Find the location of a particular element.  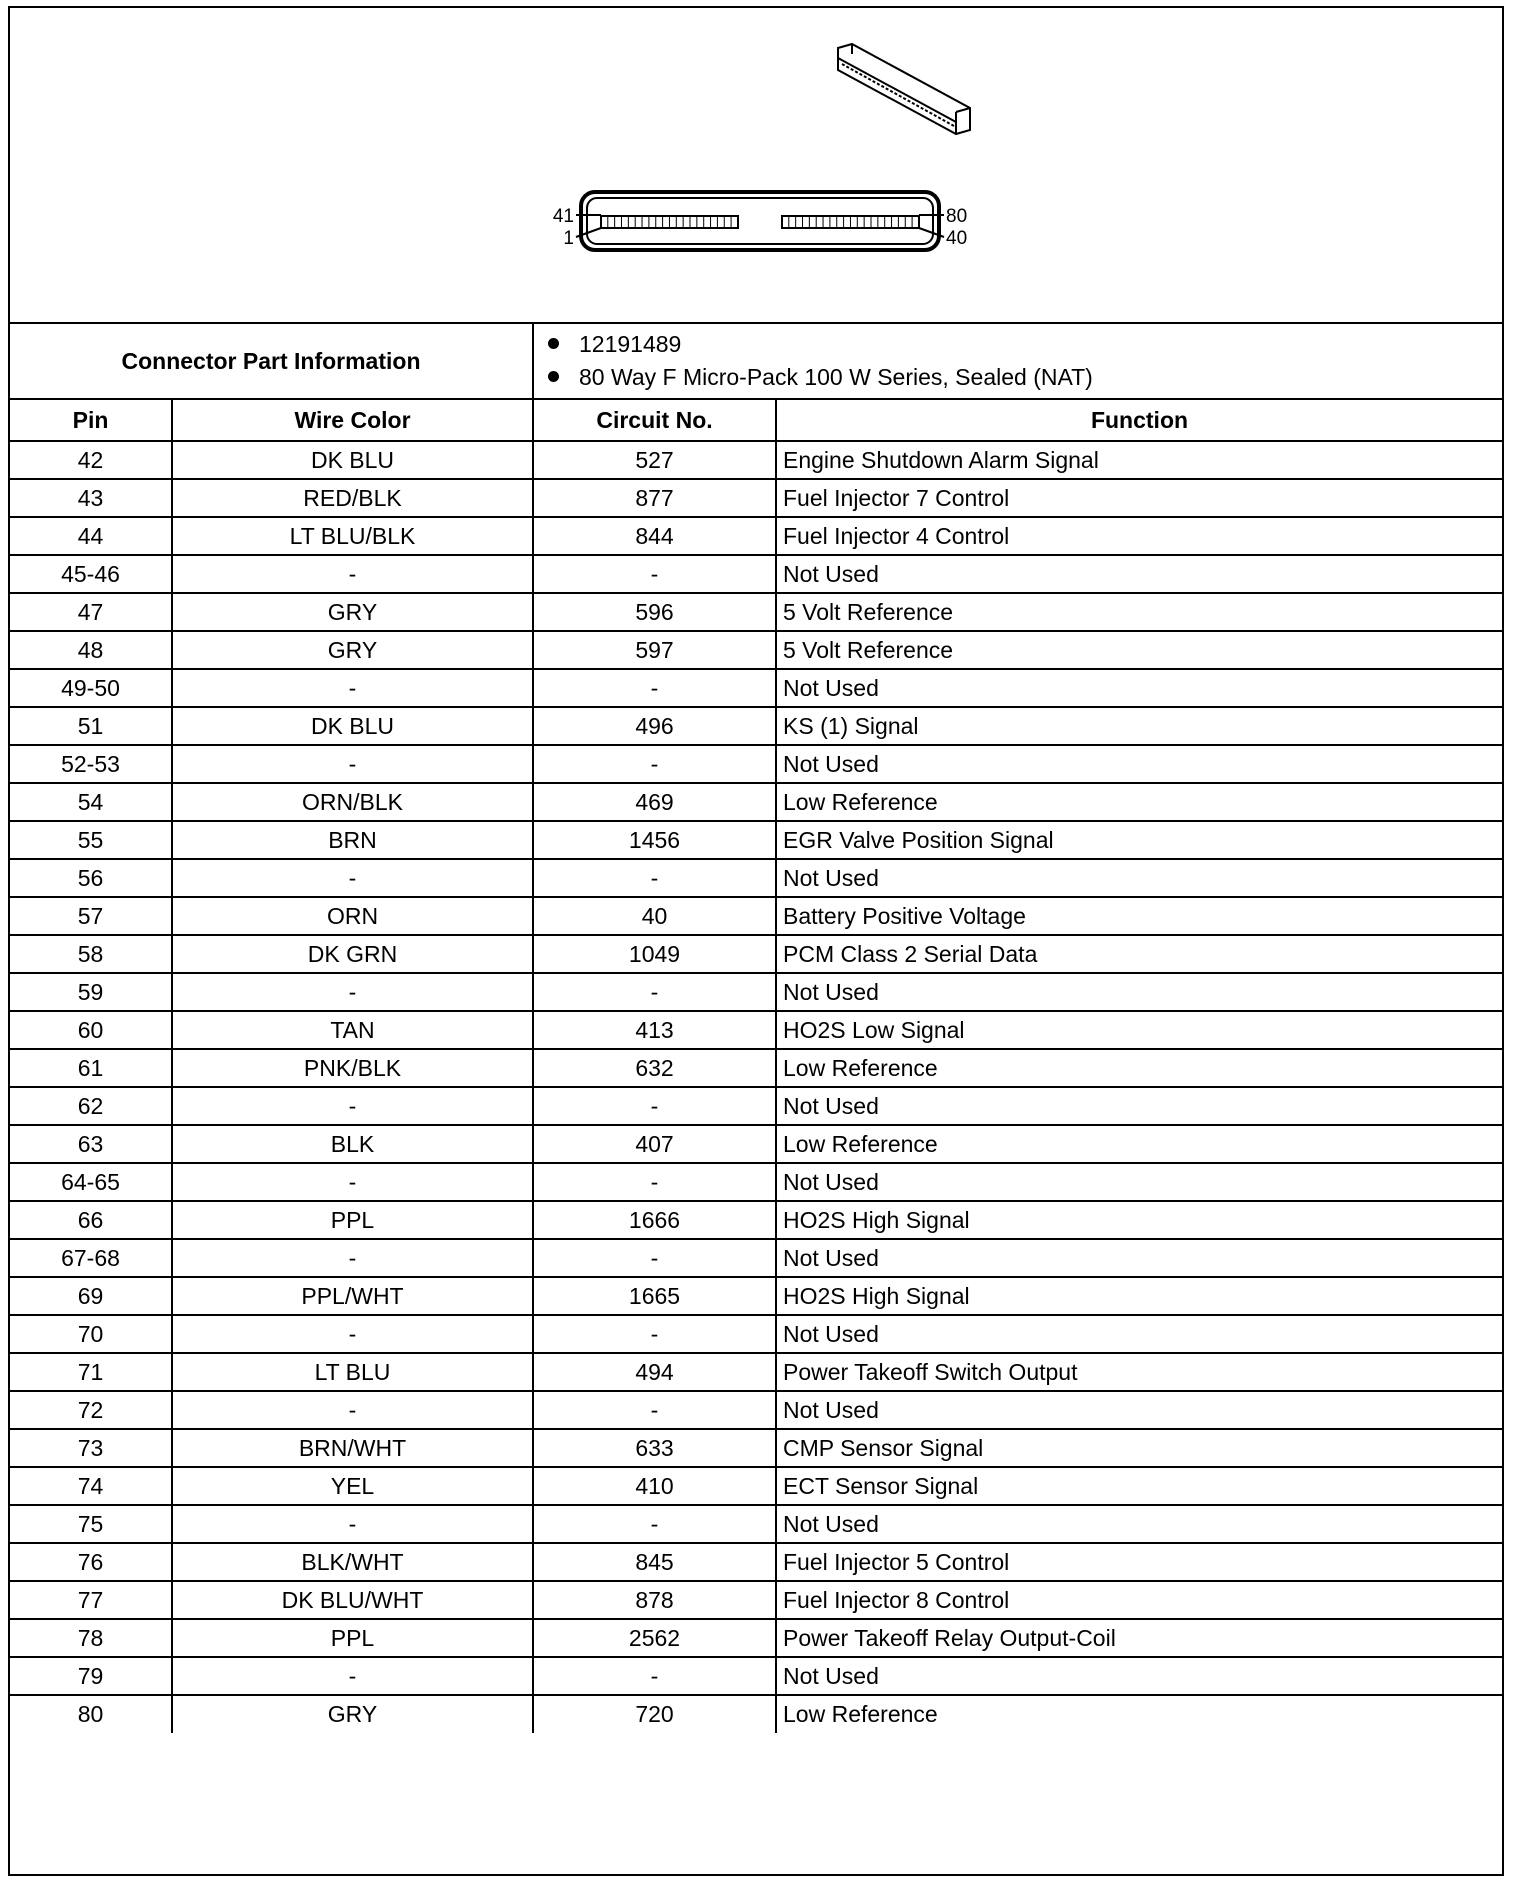

function-cell: HO2S Low Signal is located at coordinates (1138, 1030).